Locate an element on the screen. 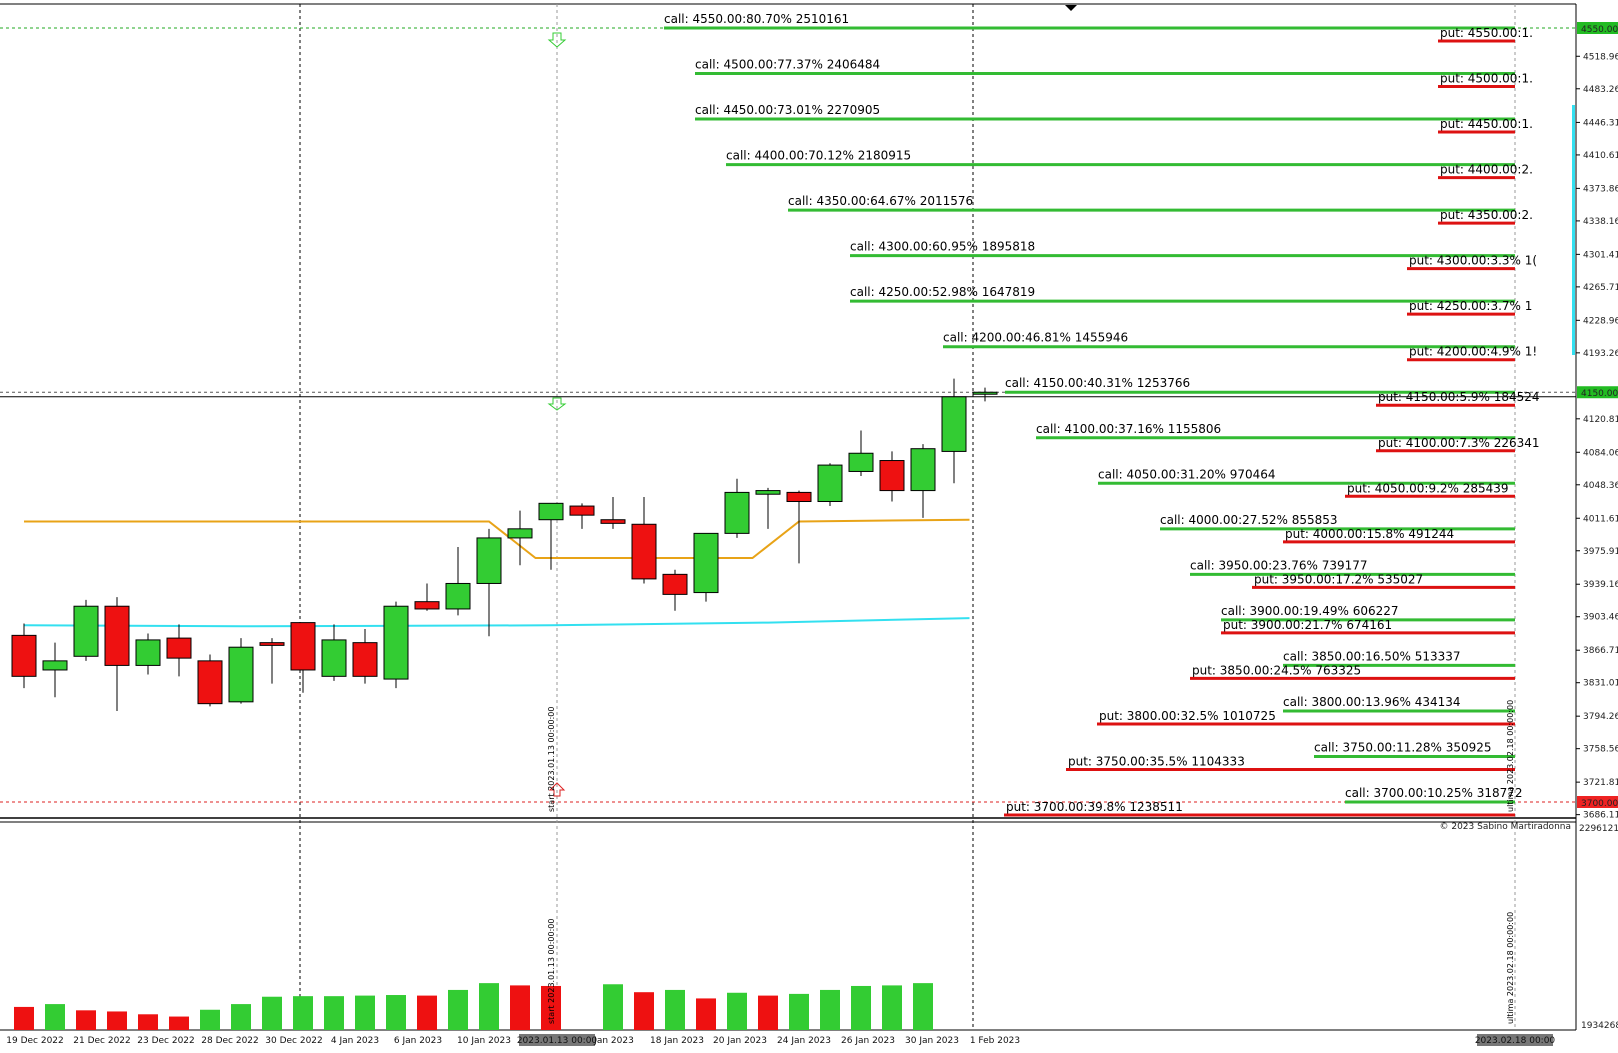  date-label: 21 Dec 2022 is located at coordinates (102, 1041).